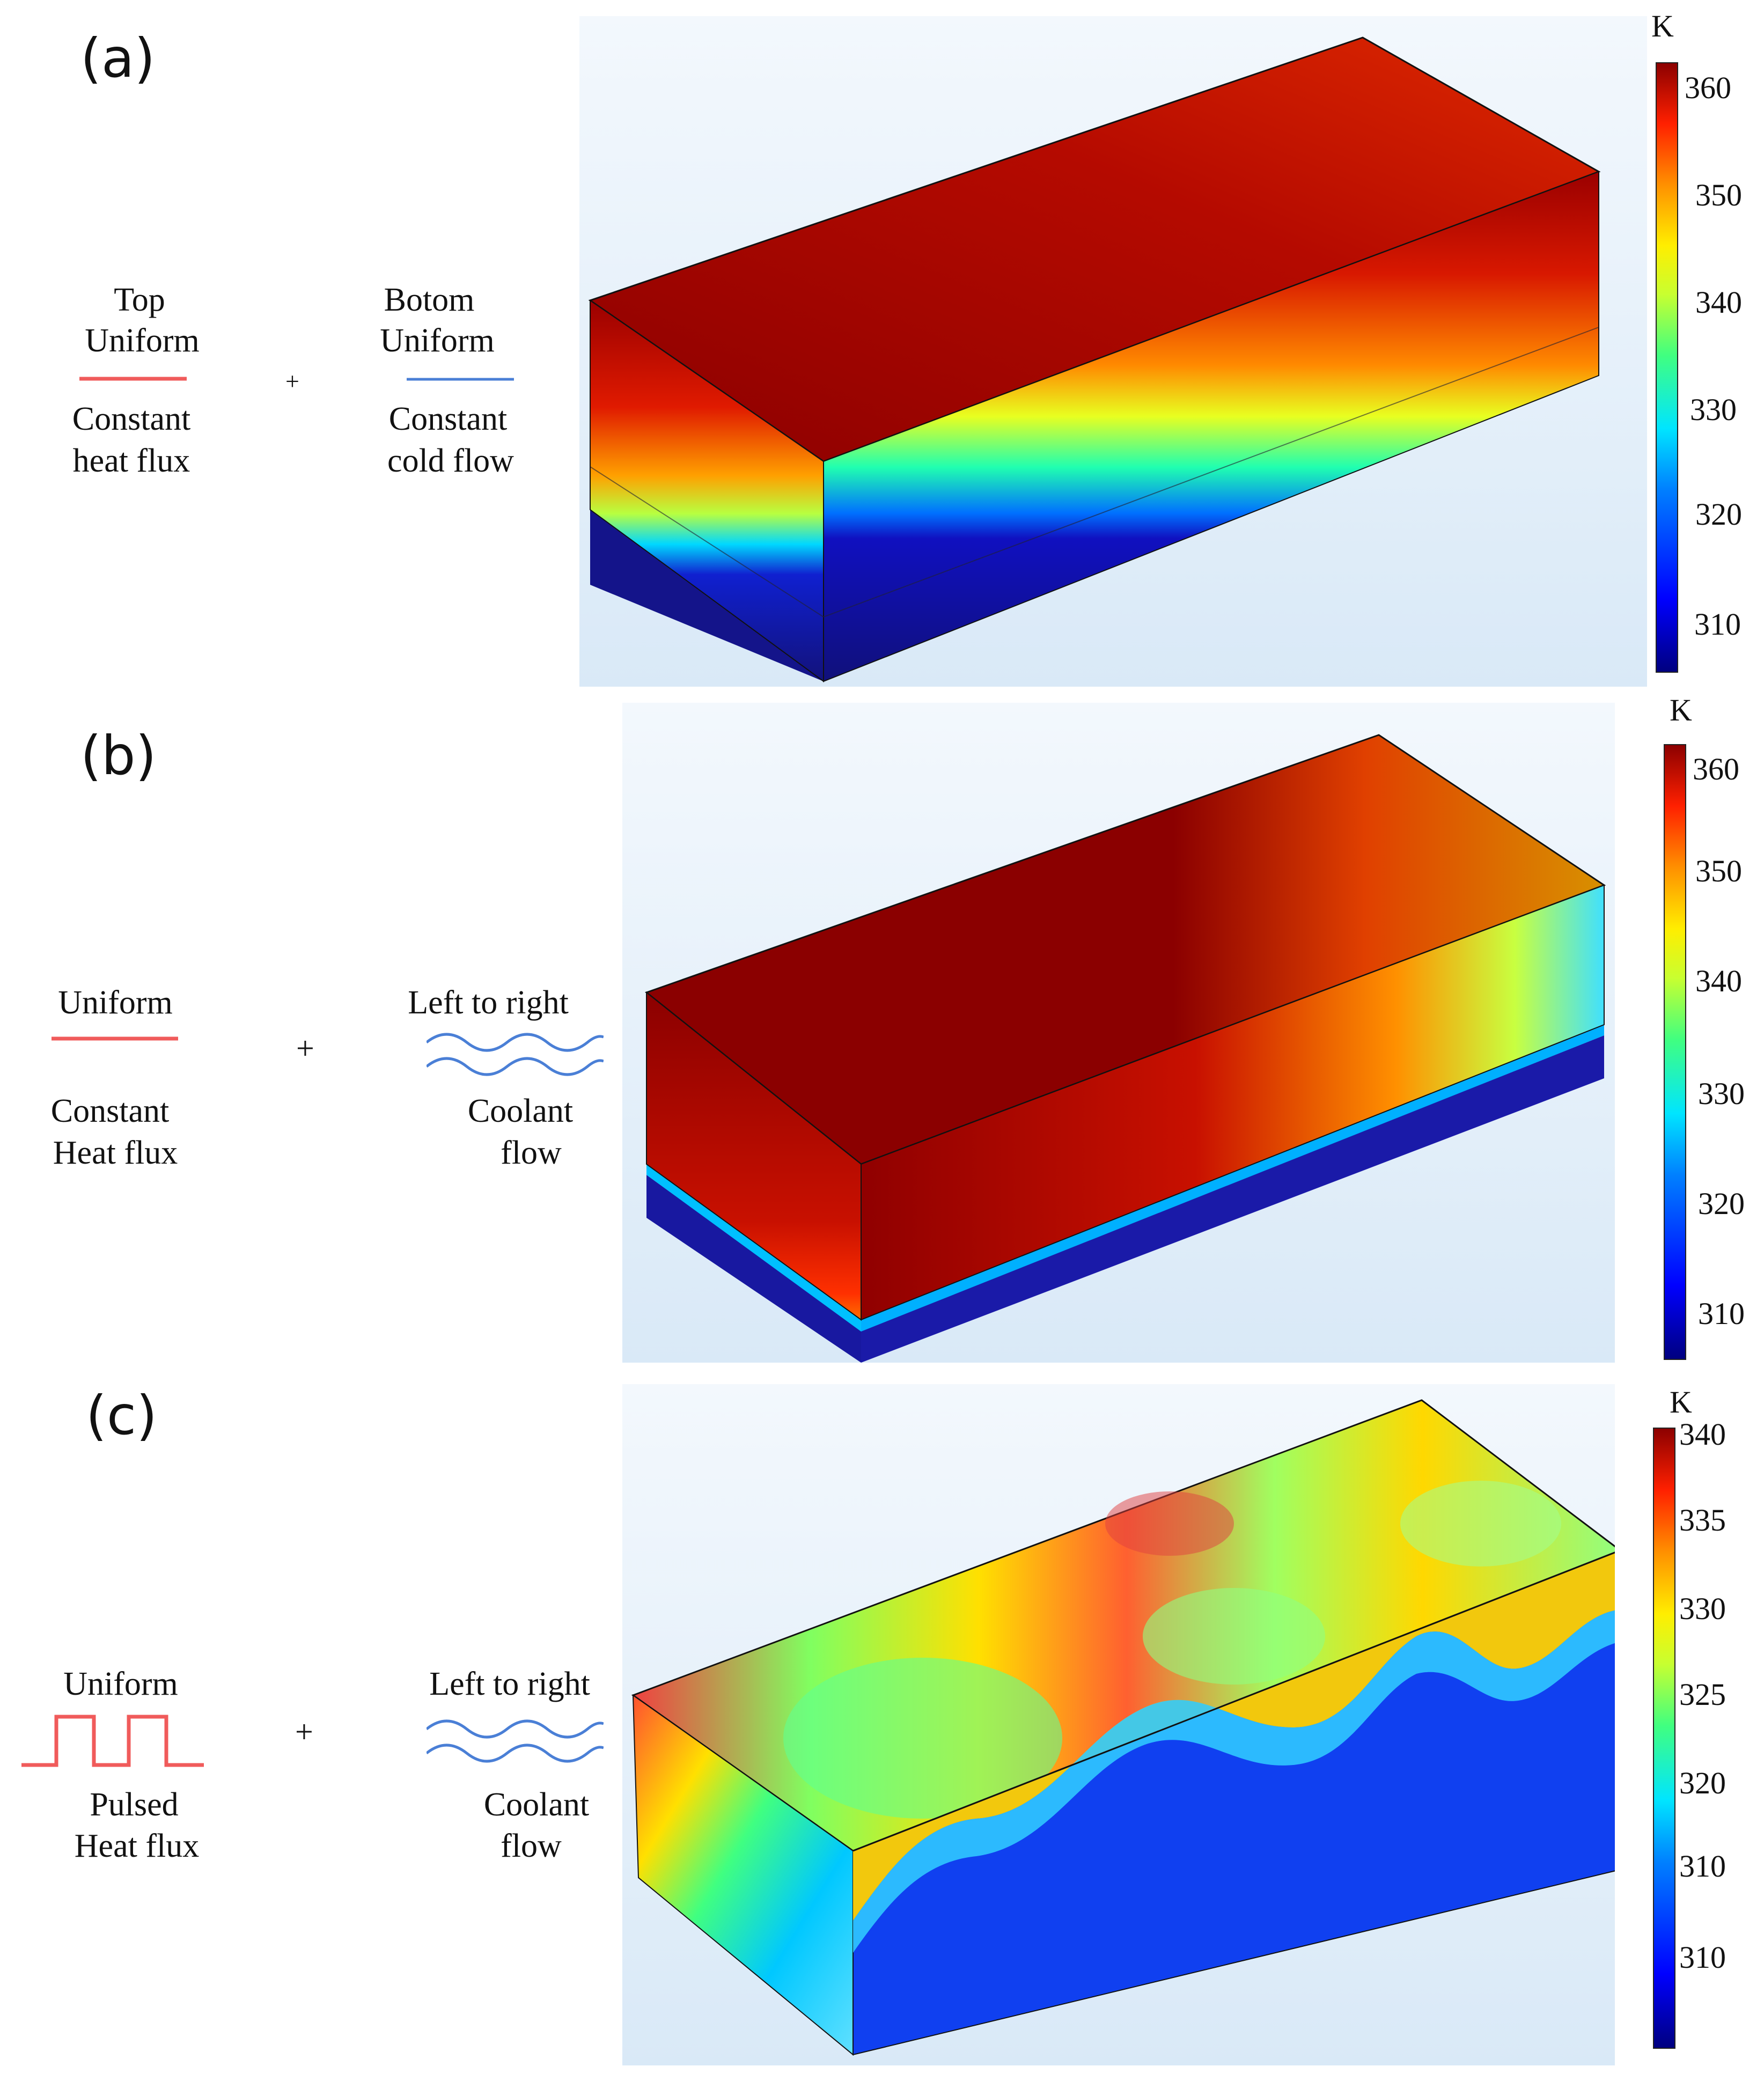 This screenshot has height=2074, width=1764. I want to click on colorbar-tick: 325, so click(1702, 1694).